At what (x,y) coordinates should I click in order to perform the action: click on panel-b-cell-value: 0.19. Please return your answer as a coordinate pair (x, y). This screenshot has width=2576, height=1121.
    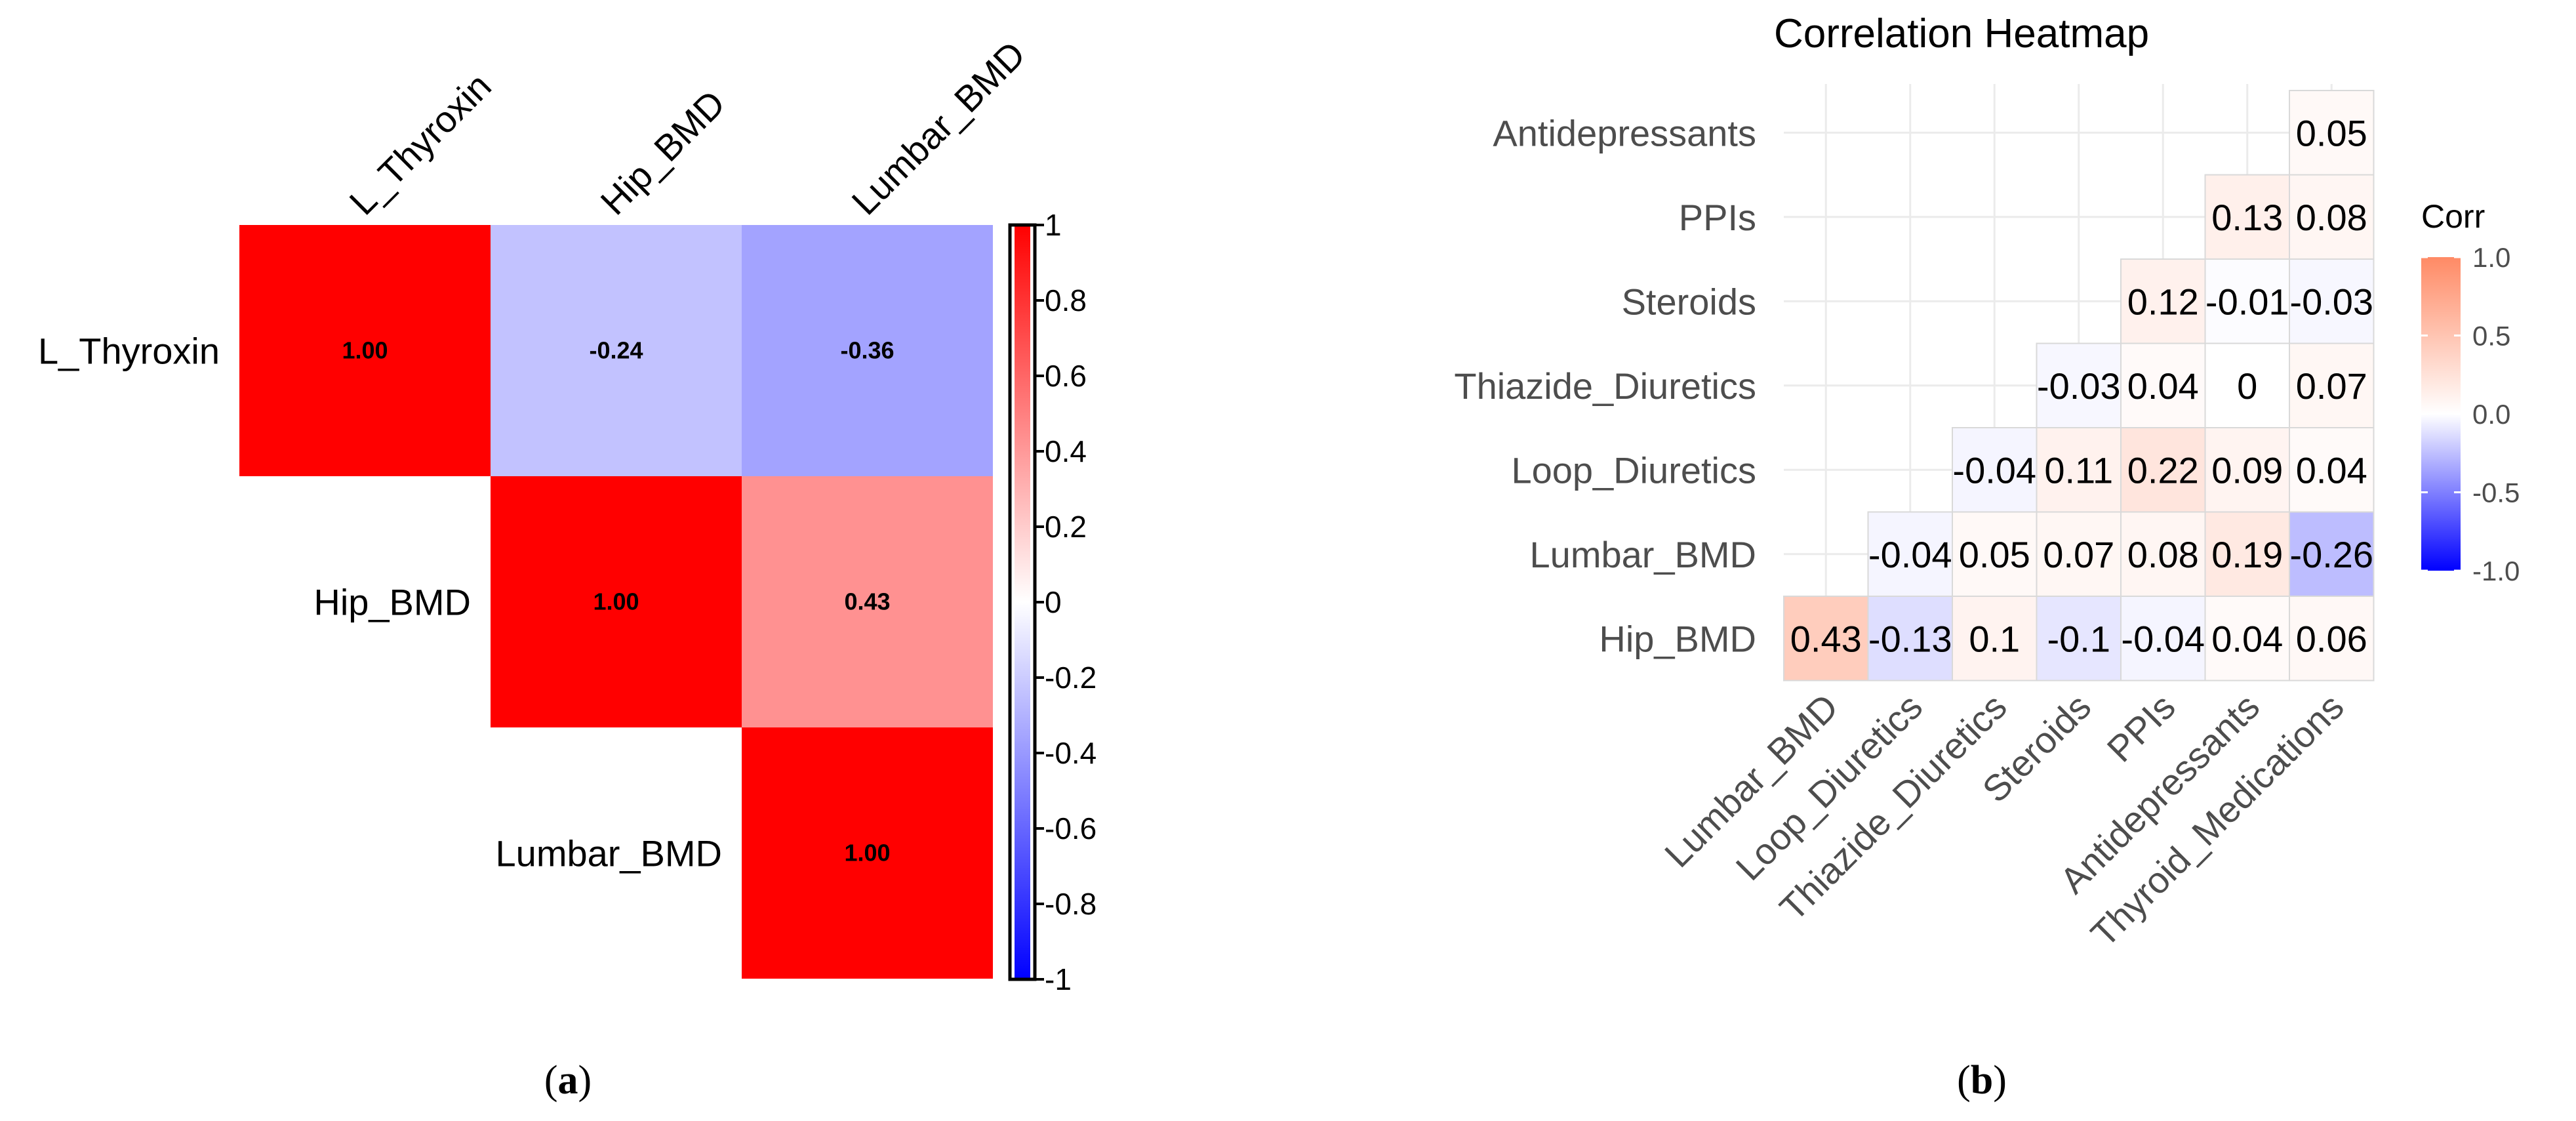
    Looking at the image, I should click on (2247, 554).